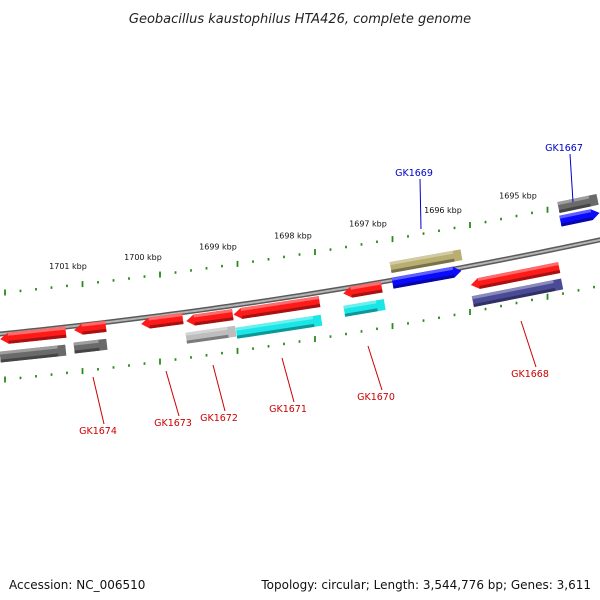 Image resolution: width=600 pixels, height=600 pixels. I want to click on gene-label: GK1667, so click(564, 148).